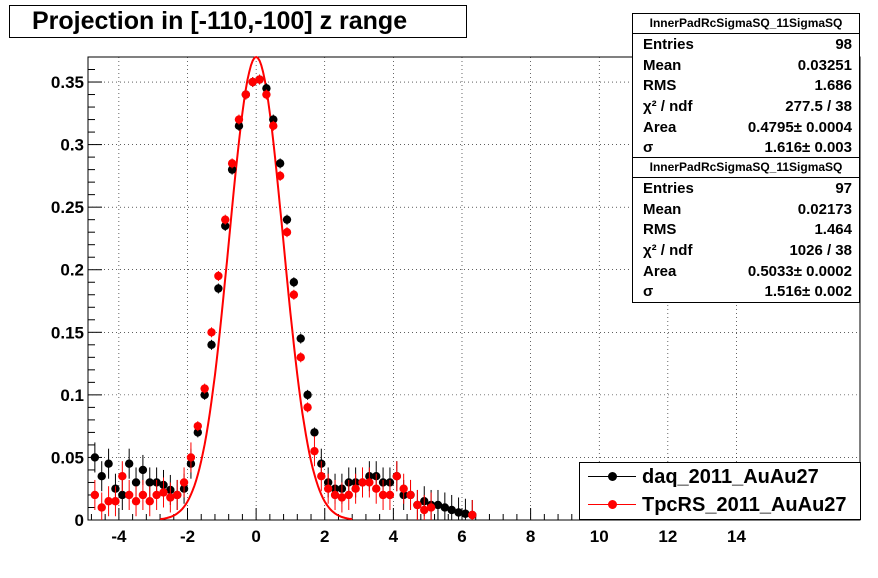  Describe the element at coordinates (67, 82) in the screenshot. I see `y-tick-label: 0.35` at that location.